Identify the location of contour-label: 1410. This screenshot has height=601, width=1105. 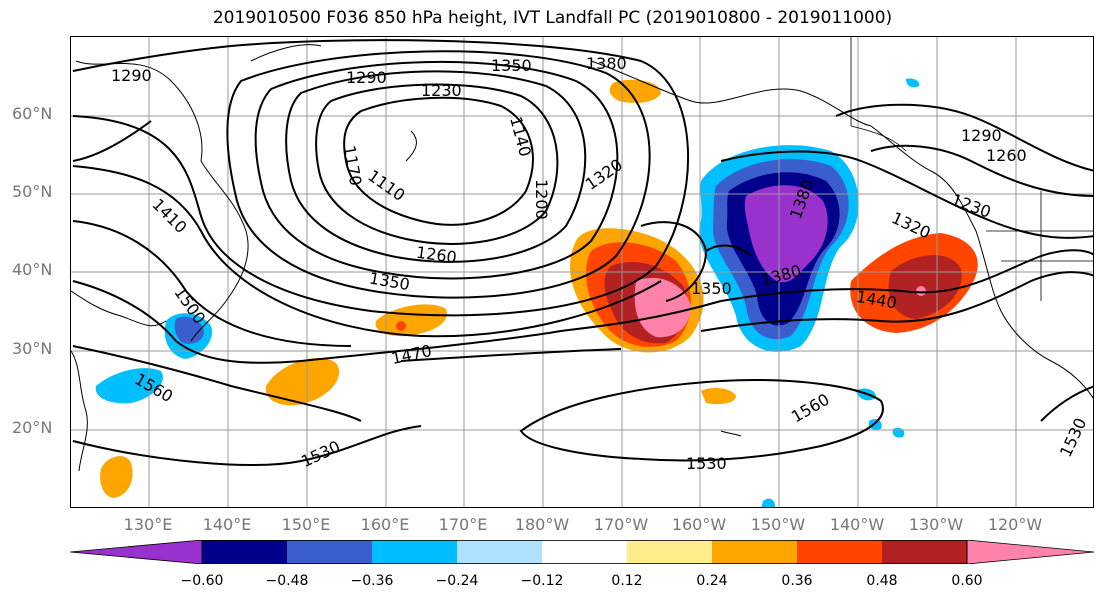
(169, 216).